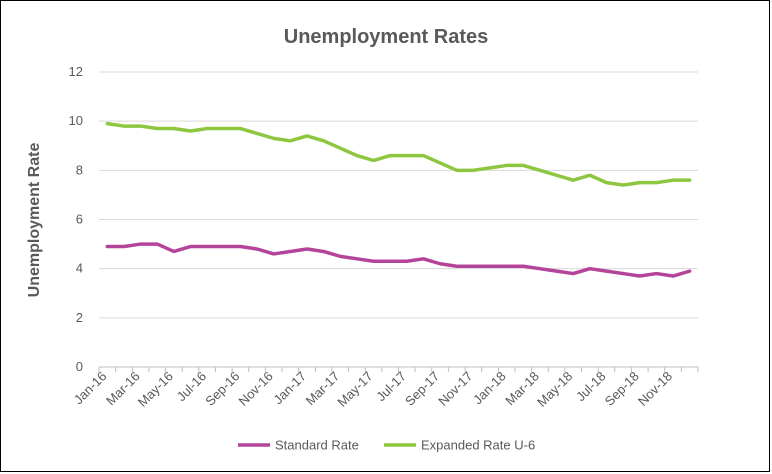 The width and height of the screenshot is (772, 474). Describe the element at coordinates (655, 389) in the screenshot. I see `x-tick-label: Nov-18` at that location.